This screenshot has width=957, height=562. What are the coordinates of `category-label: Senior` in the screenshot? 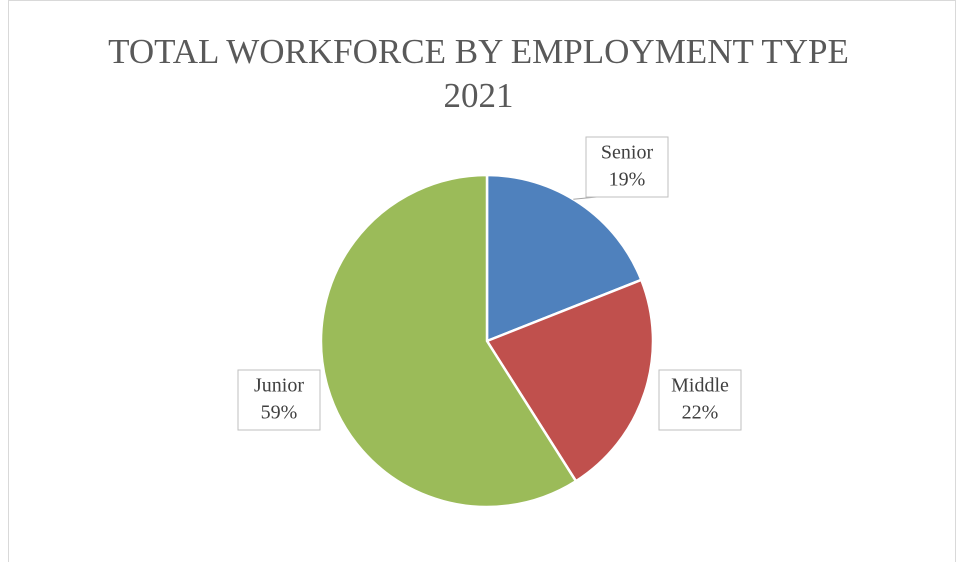 It's located at (627, 153).